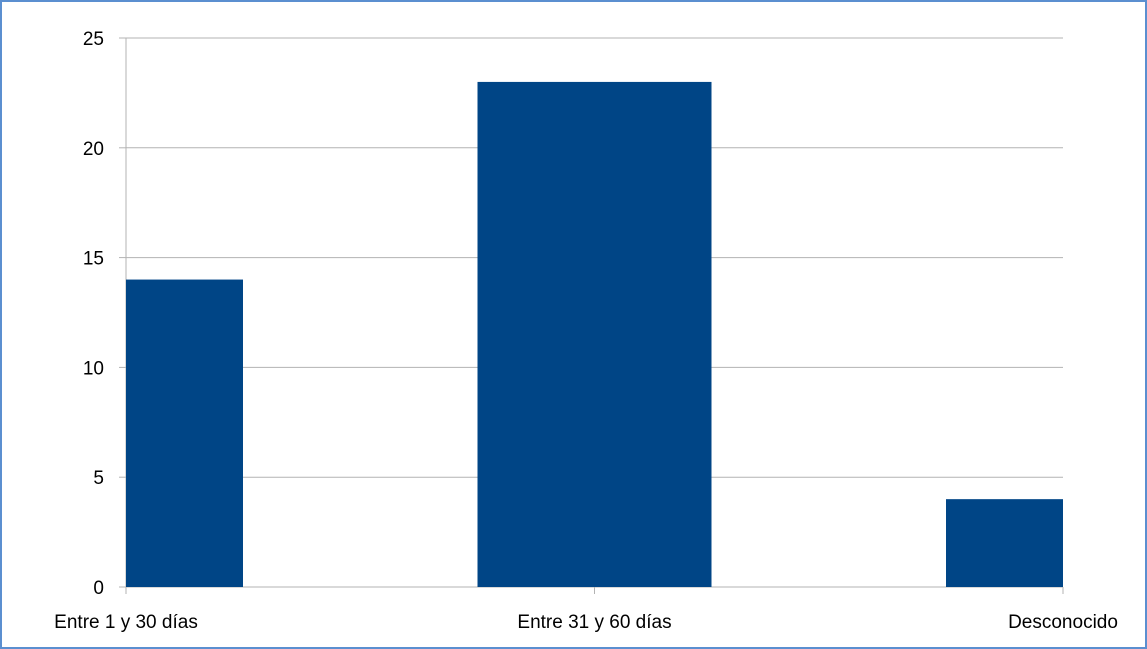 This screenshot has width=1147, height=649. Describe the element at coordinates (93, 149) in the screenshot. I see `y-tick-label: 20` at that location.